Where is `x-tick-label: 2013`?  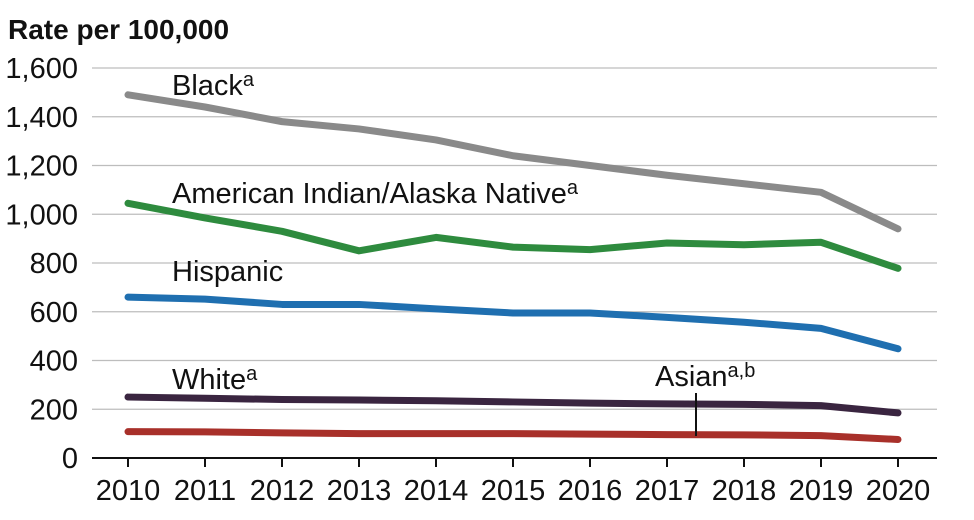
x-tick-label: 2013 is located at coordinates (359, 491).